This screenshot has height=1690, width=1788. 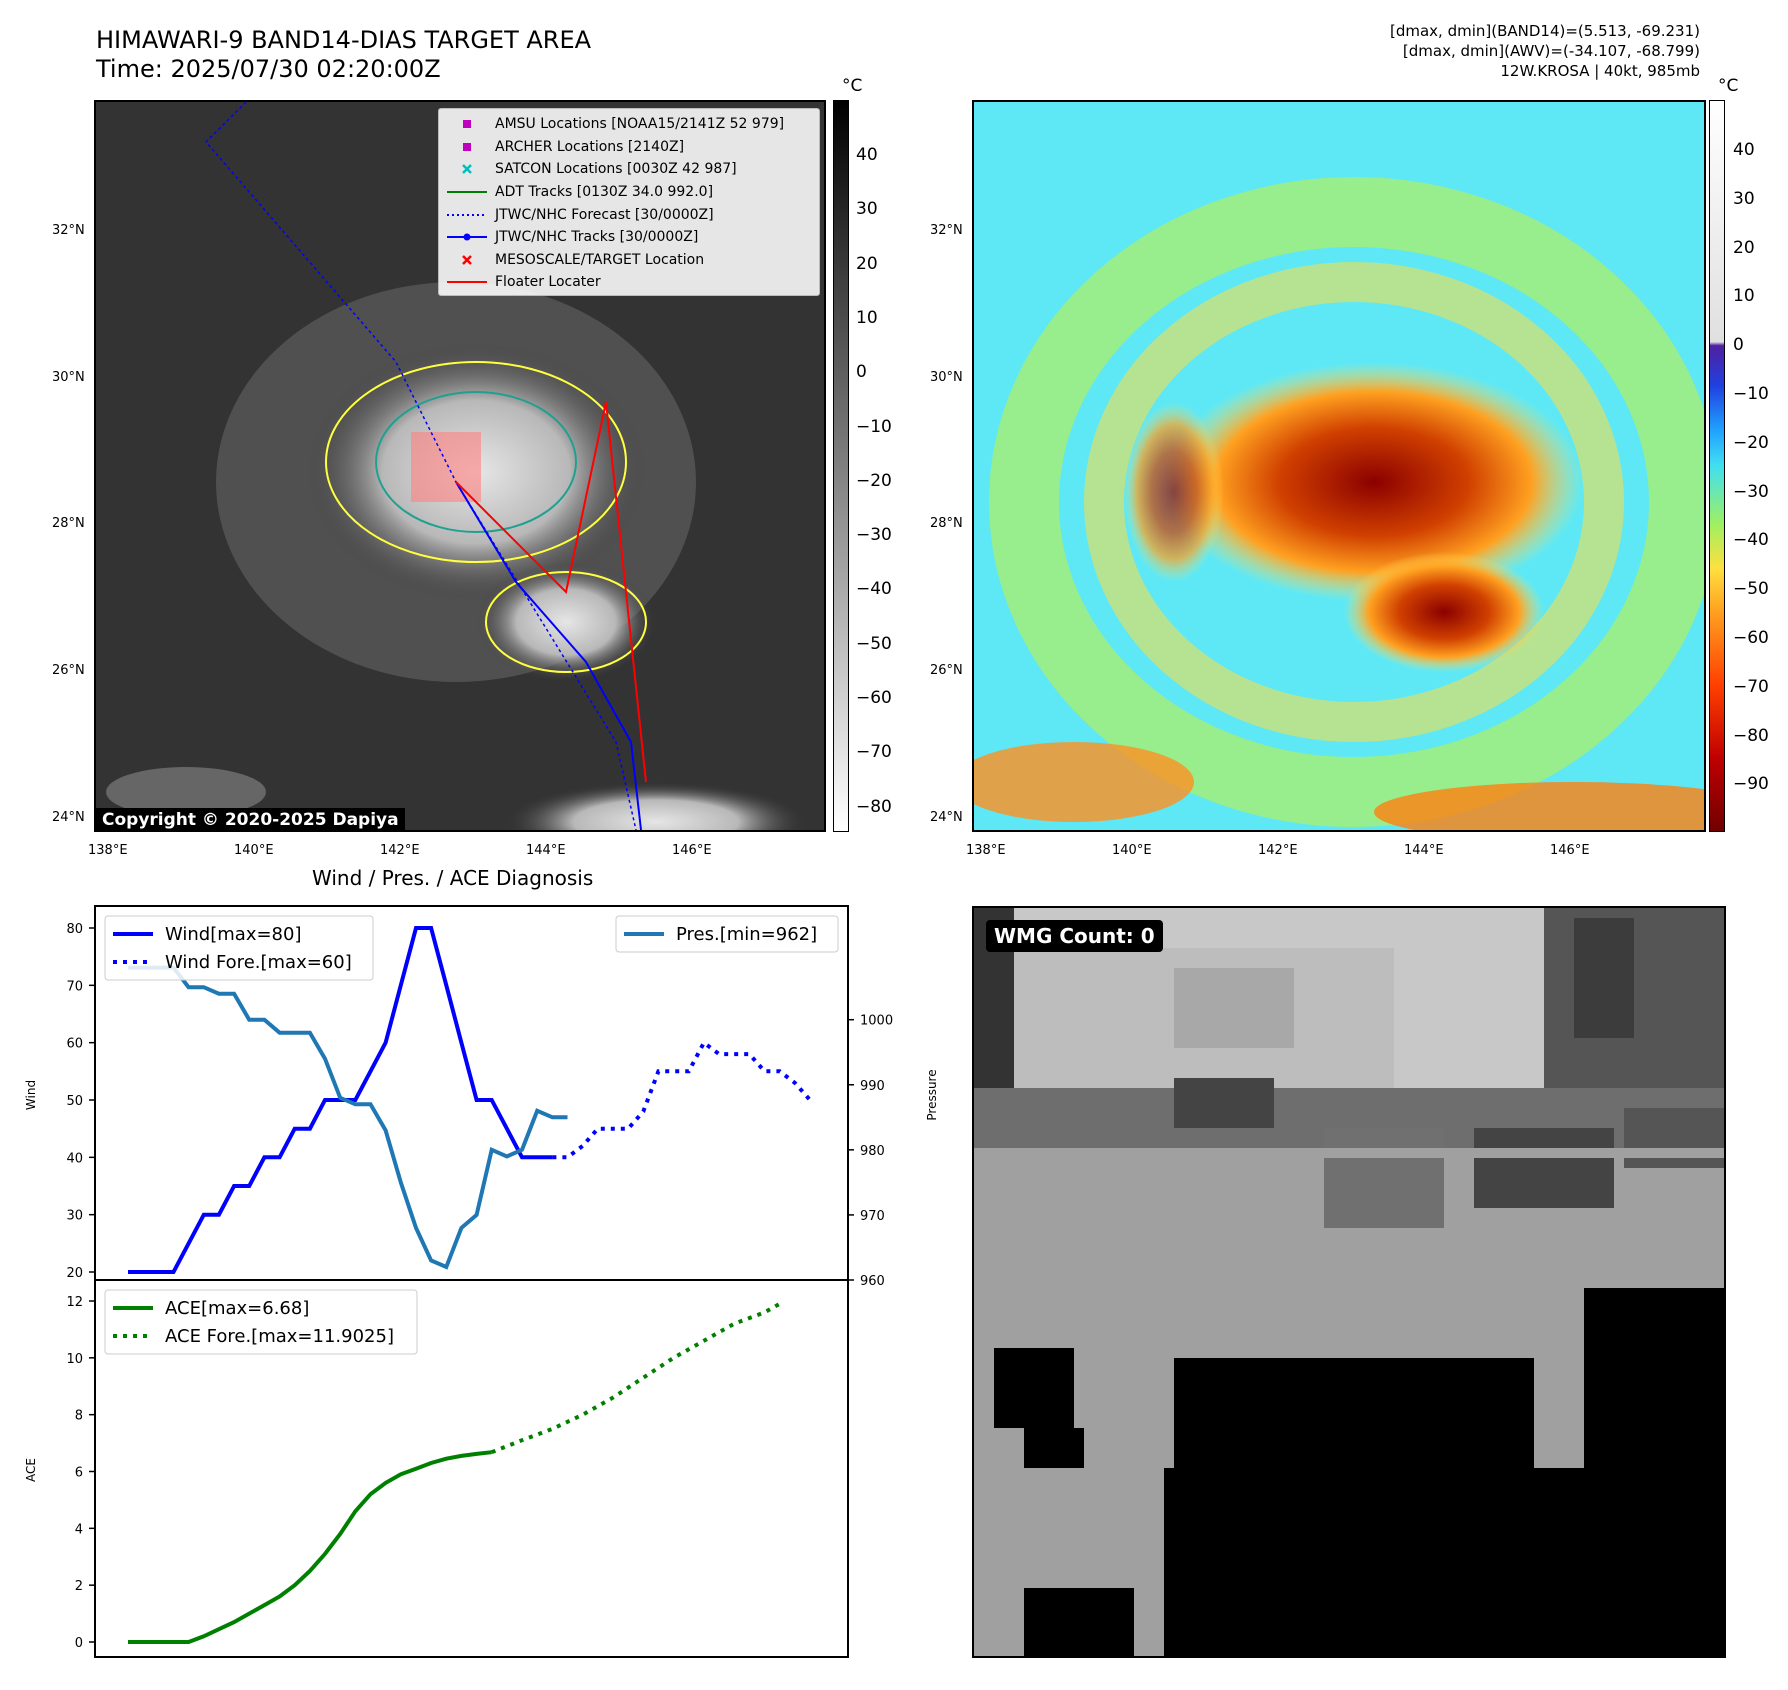 What do you see at coordinates (874, 698) in the screenshot?
I see `colorbar-tick-label: −60` at bounding box center [874, 698].